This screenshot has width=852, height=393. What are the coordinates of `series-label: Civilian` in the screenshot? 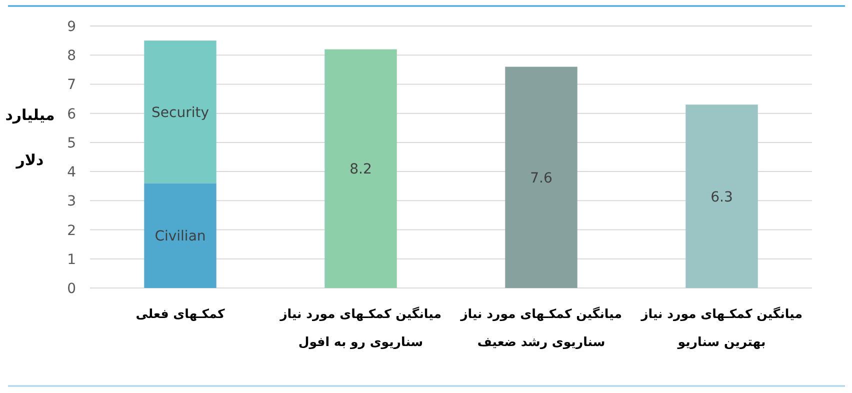 It's located at (180, 236).